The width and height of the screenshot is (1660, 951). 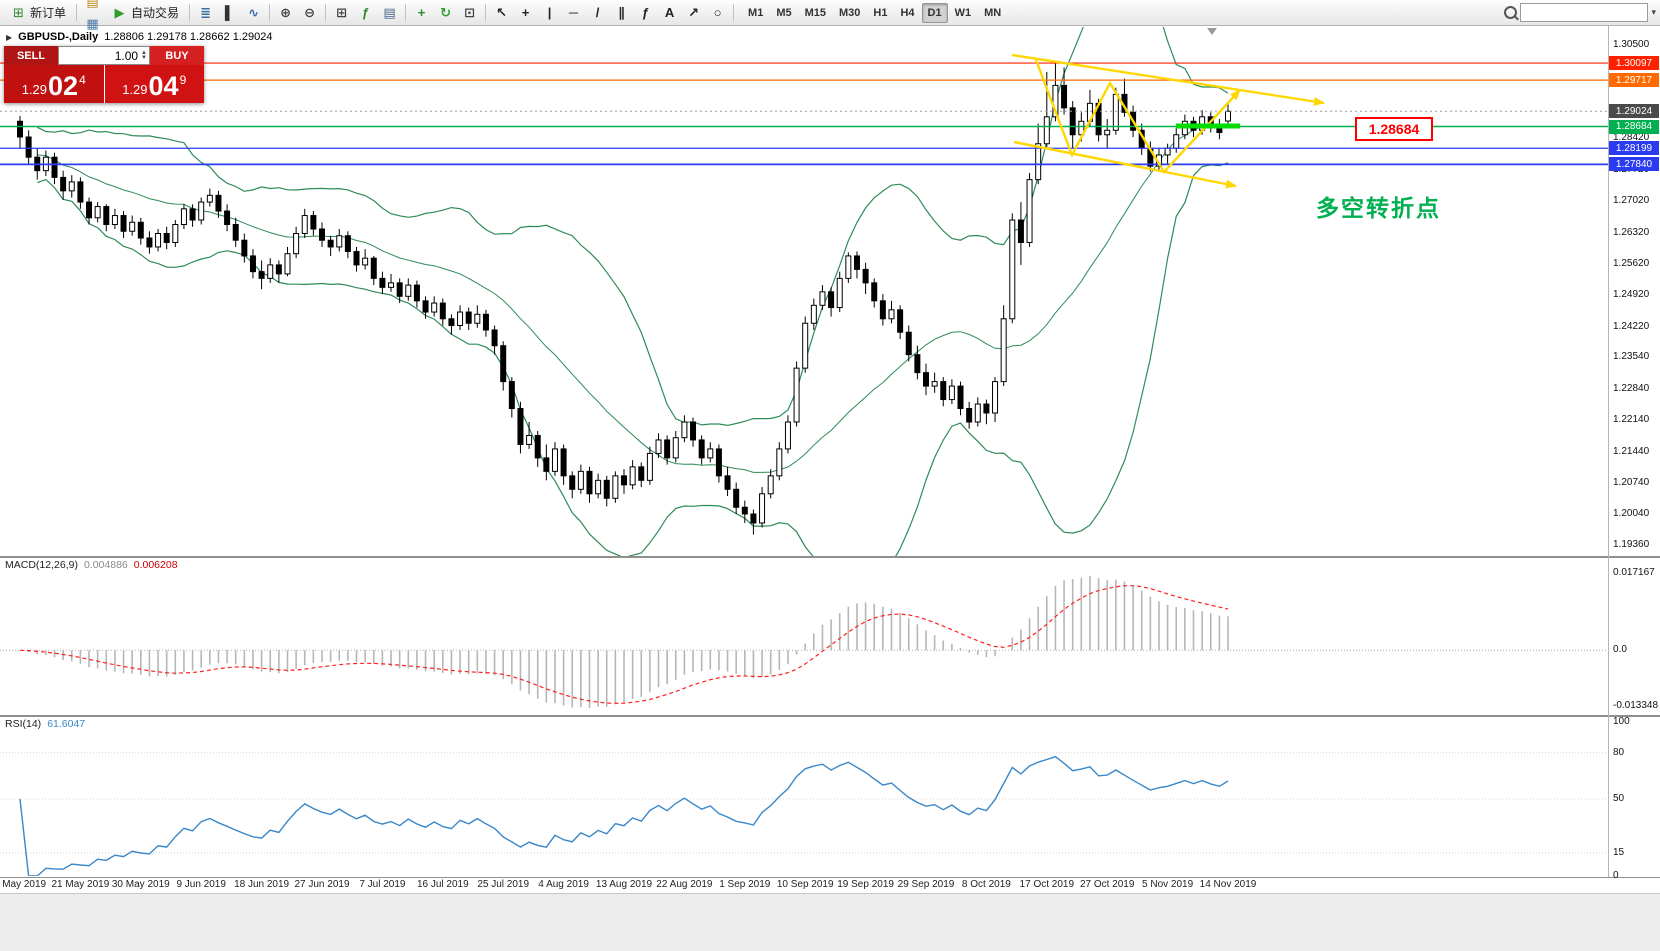 I want to click on shapes-icon: ○, so click(x=717, y=12).